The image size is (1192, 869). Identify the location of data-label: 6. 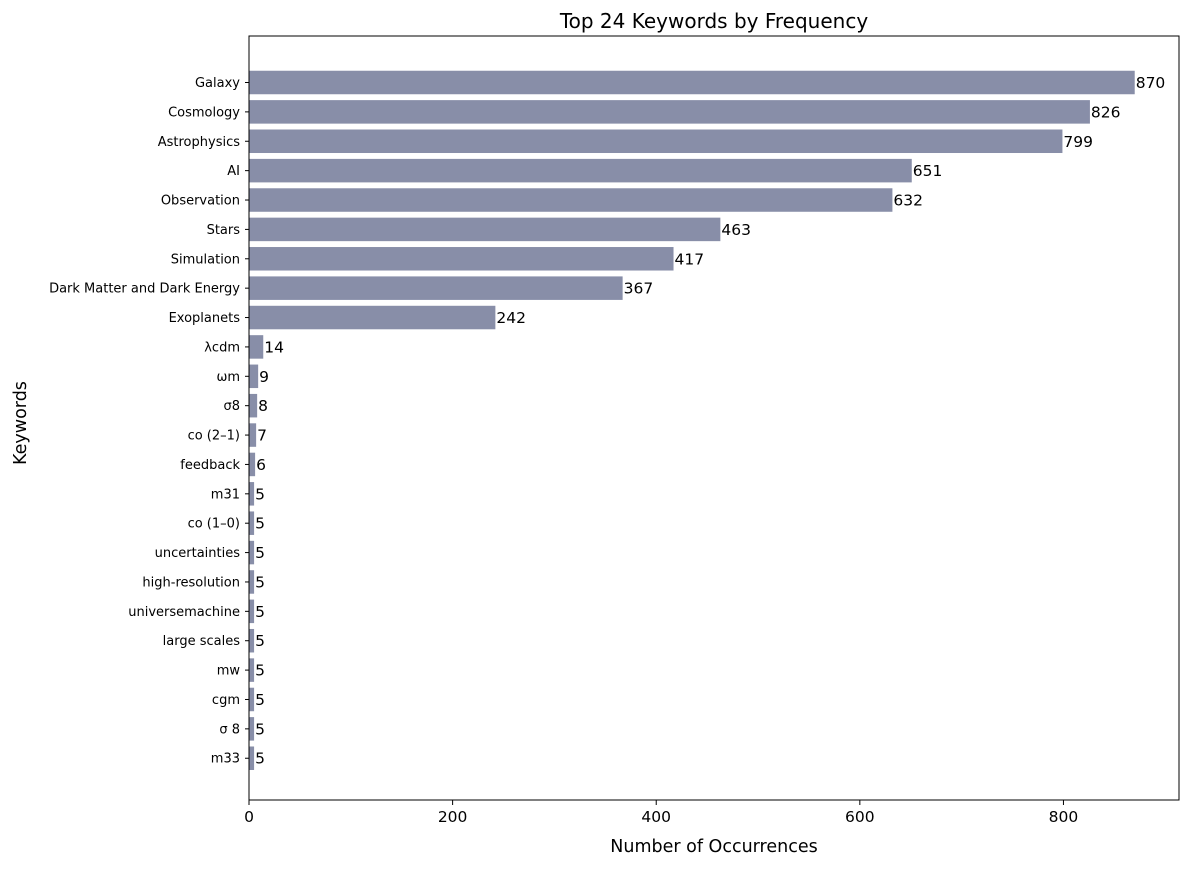
(261, 465).